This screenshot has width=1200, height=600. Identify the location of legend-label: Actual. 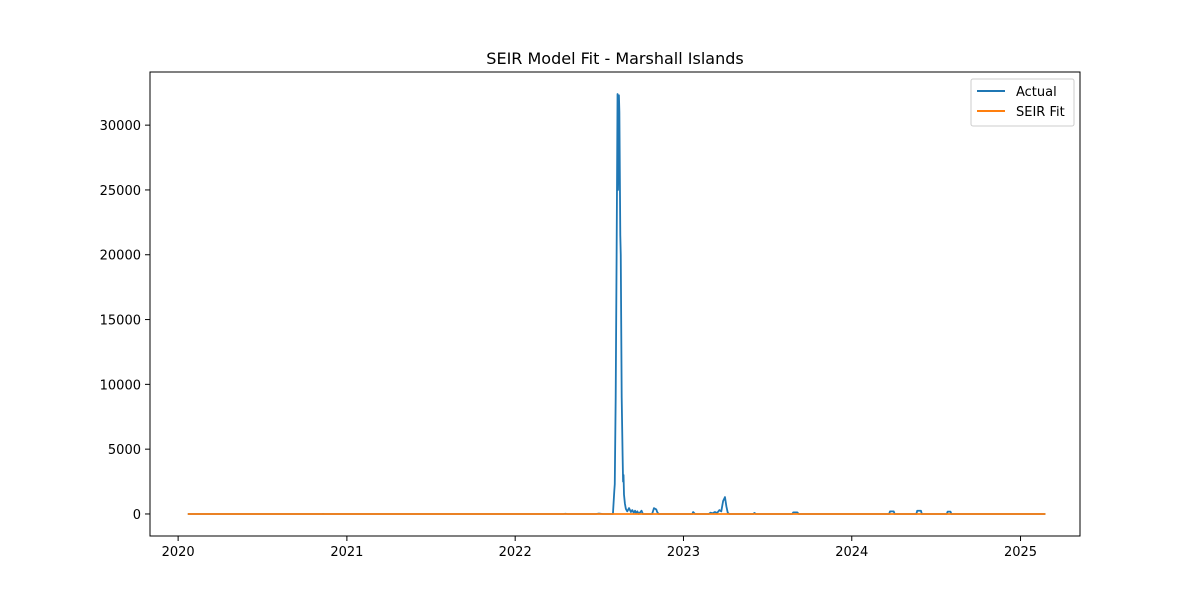
(1036, 92).